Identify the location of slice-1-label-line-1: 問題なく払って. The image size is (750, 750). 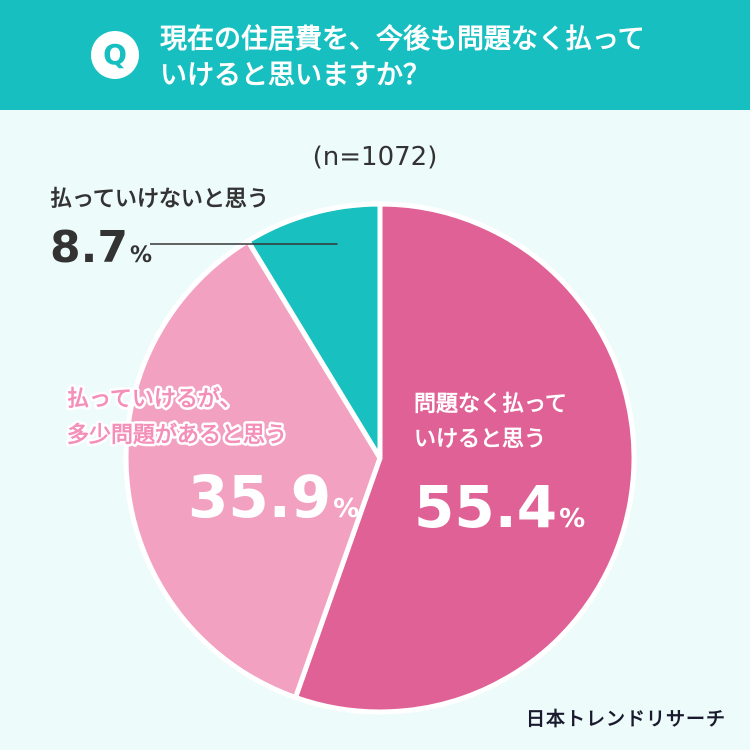
(490, 404).